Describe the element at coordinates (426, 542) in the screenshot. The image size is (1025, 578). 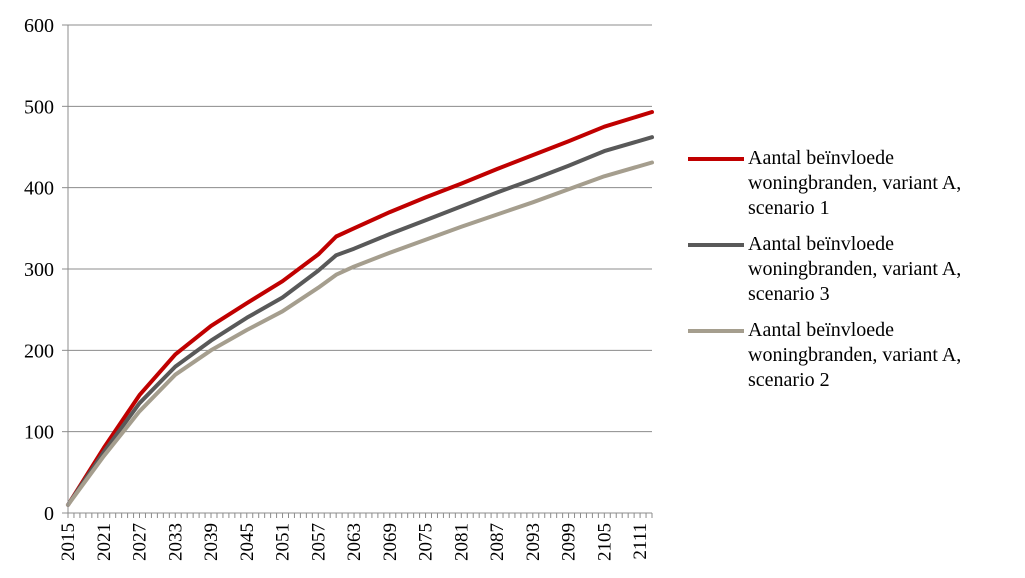
I see `x-tick-label: 2075` at that location.